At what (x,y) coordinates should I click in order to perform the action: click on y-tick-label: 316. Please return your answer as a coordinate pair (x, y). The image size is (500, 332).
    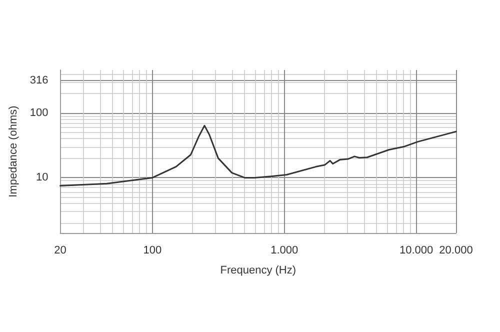
    Looking at the image, I should click on (39, 80).